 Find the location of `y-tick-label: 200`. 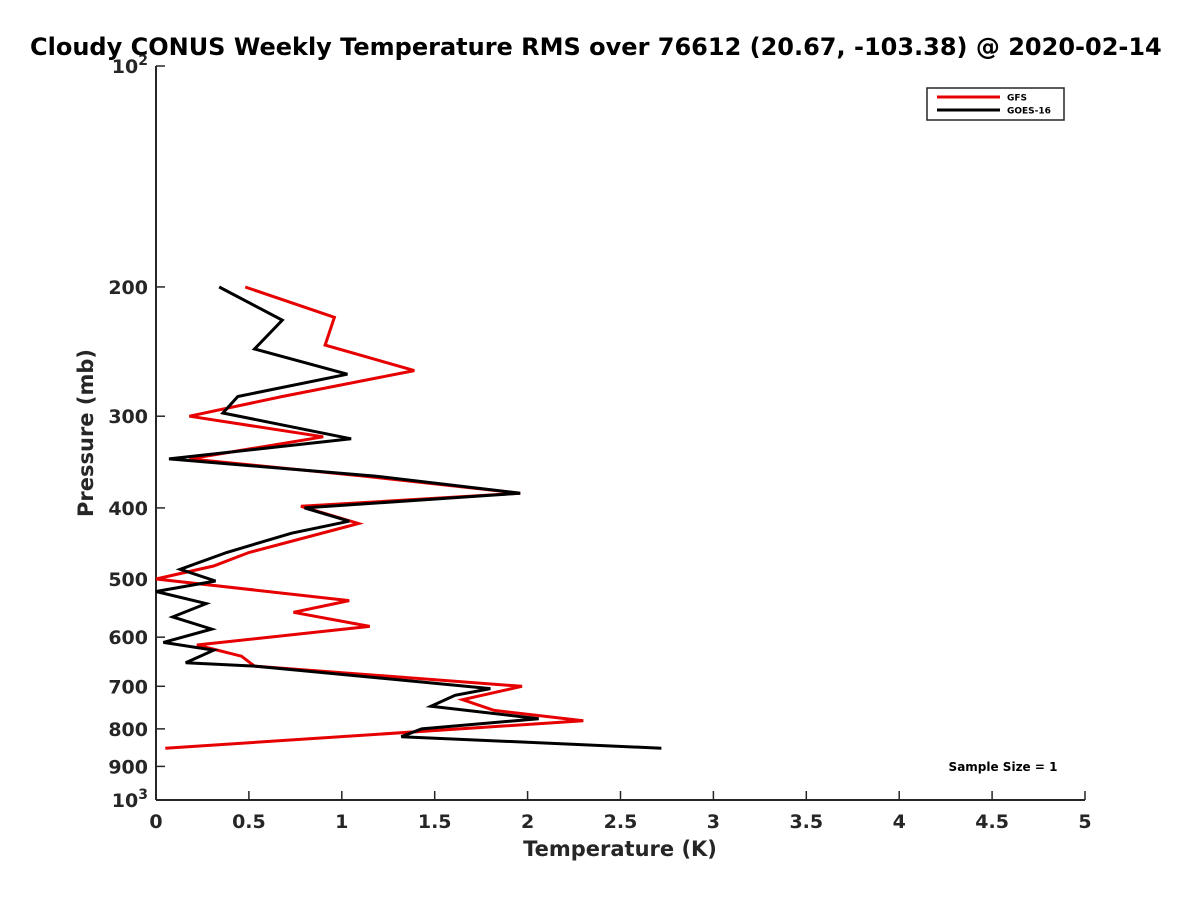

y-tick-label: 200 is located at coordinates (128, 288).